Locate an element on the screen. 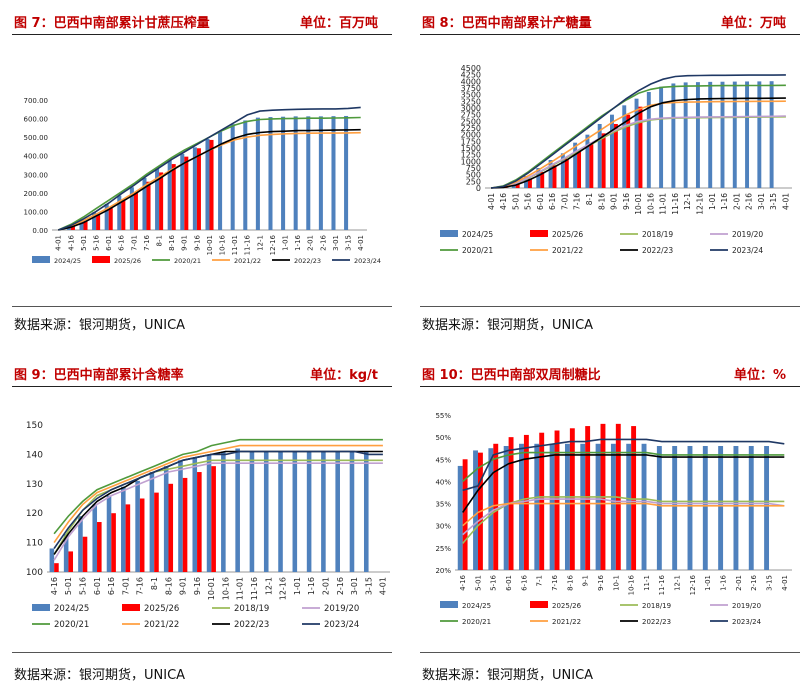 This screenshot has width=802, height=696. x-tick-label: 12-1 is located at coordinates (260, 243).